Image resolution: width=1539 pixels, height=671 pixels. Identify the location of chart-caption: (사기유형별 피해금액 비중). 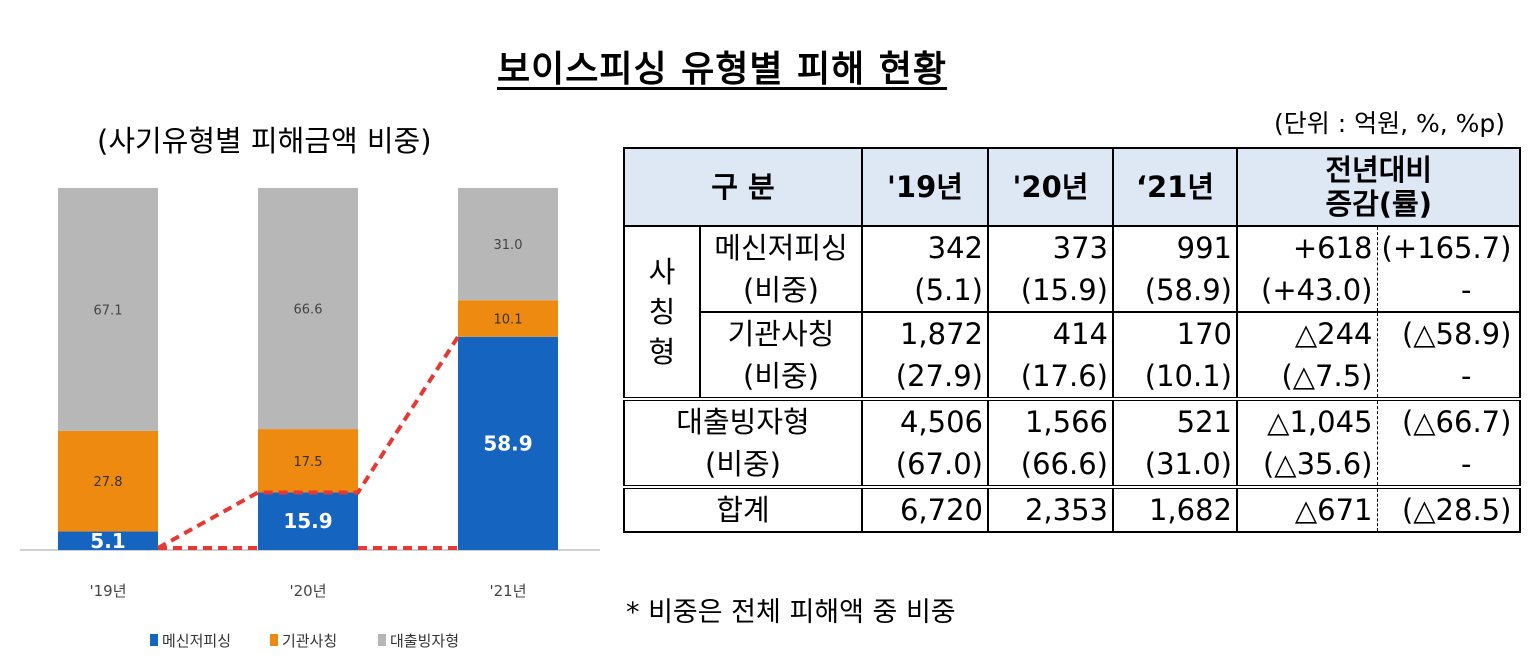
(264, 141).